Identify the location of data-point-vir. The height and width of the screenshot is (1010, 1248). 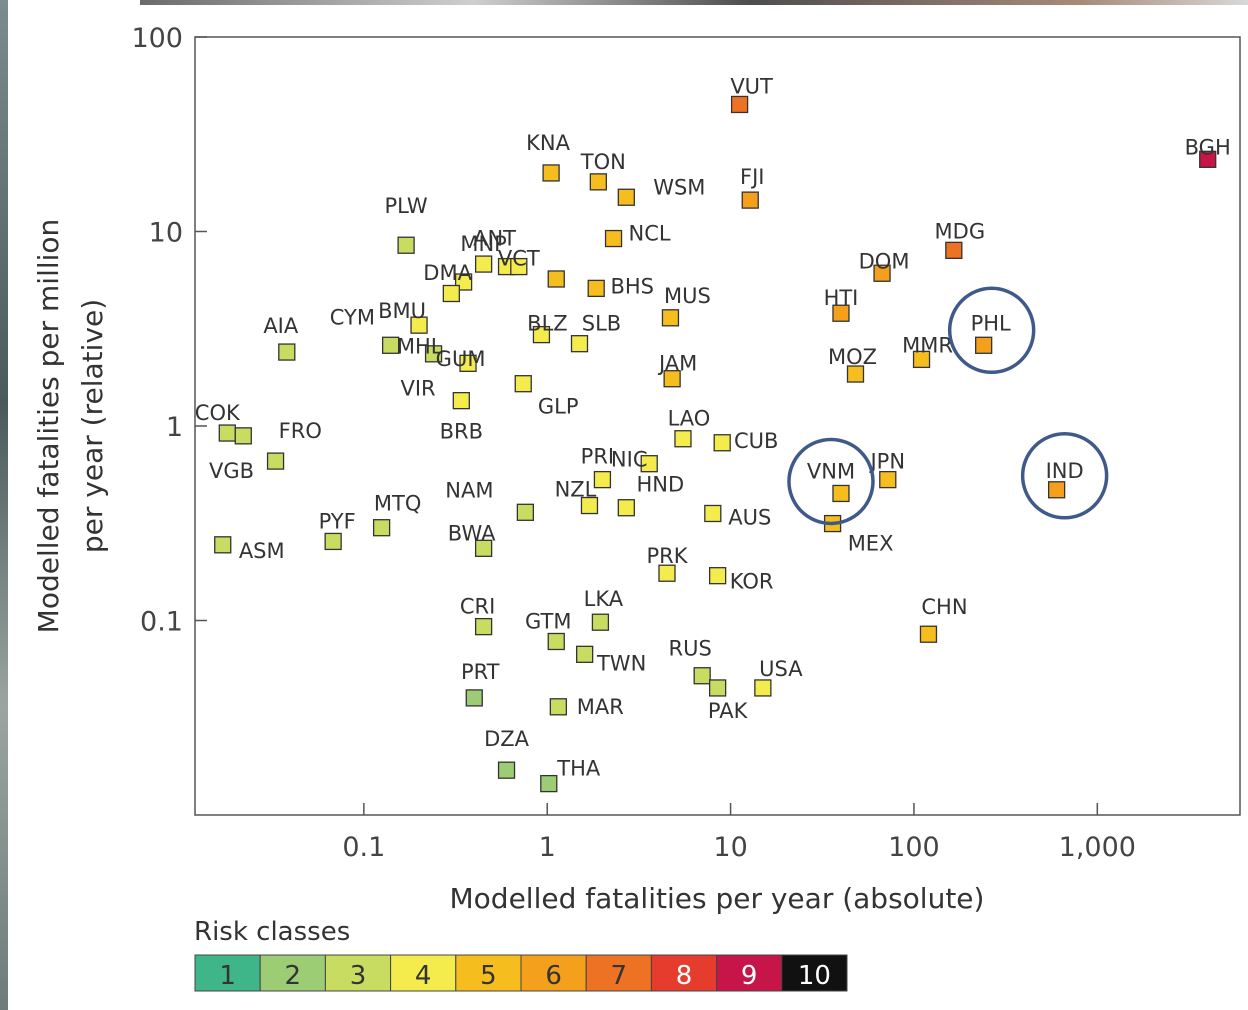
(468, 363).